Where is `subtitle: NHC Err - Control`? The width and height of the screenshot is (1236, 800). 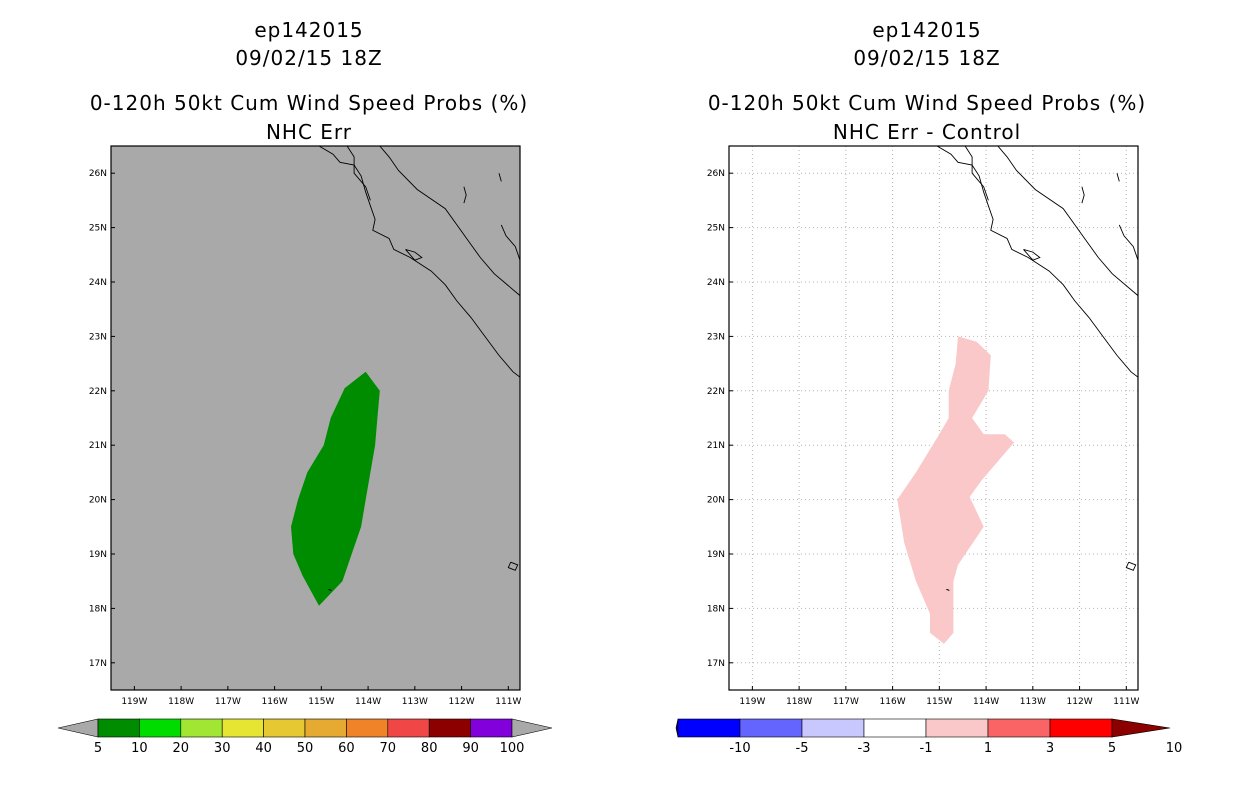 subtitle: NHC Err - Control is located at coordinates (927, 132).